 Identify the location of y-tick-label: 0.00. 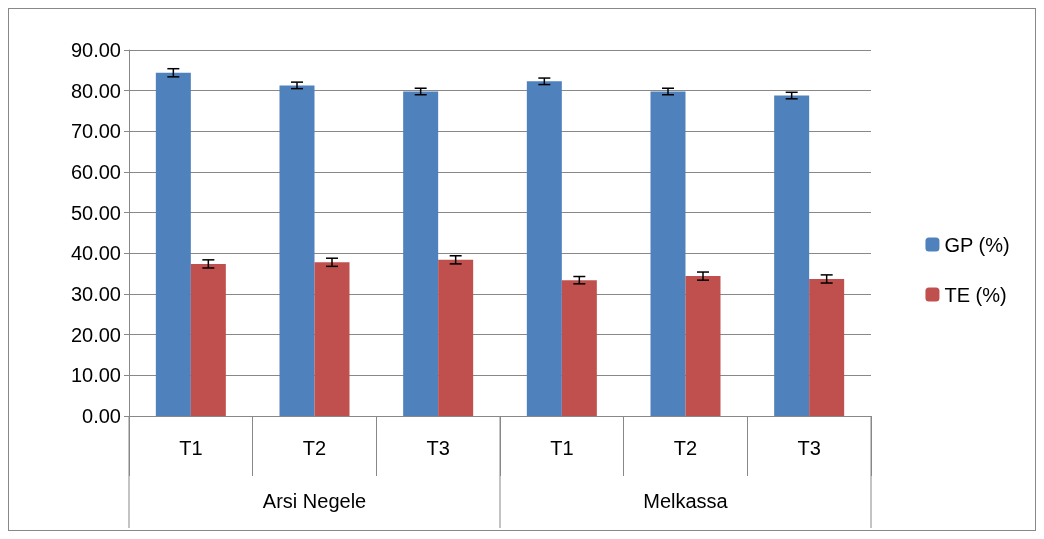
(101, 416).